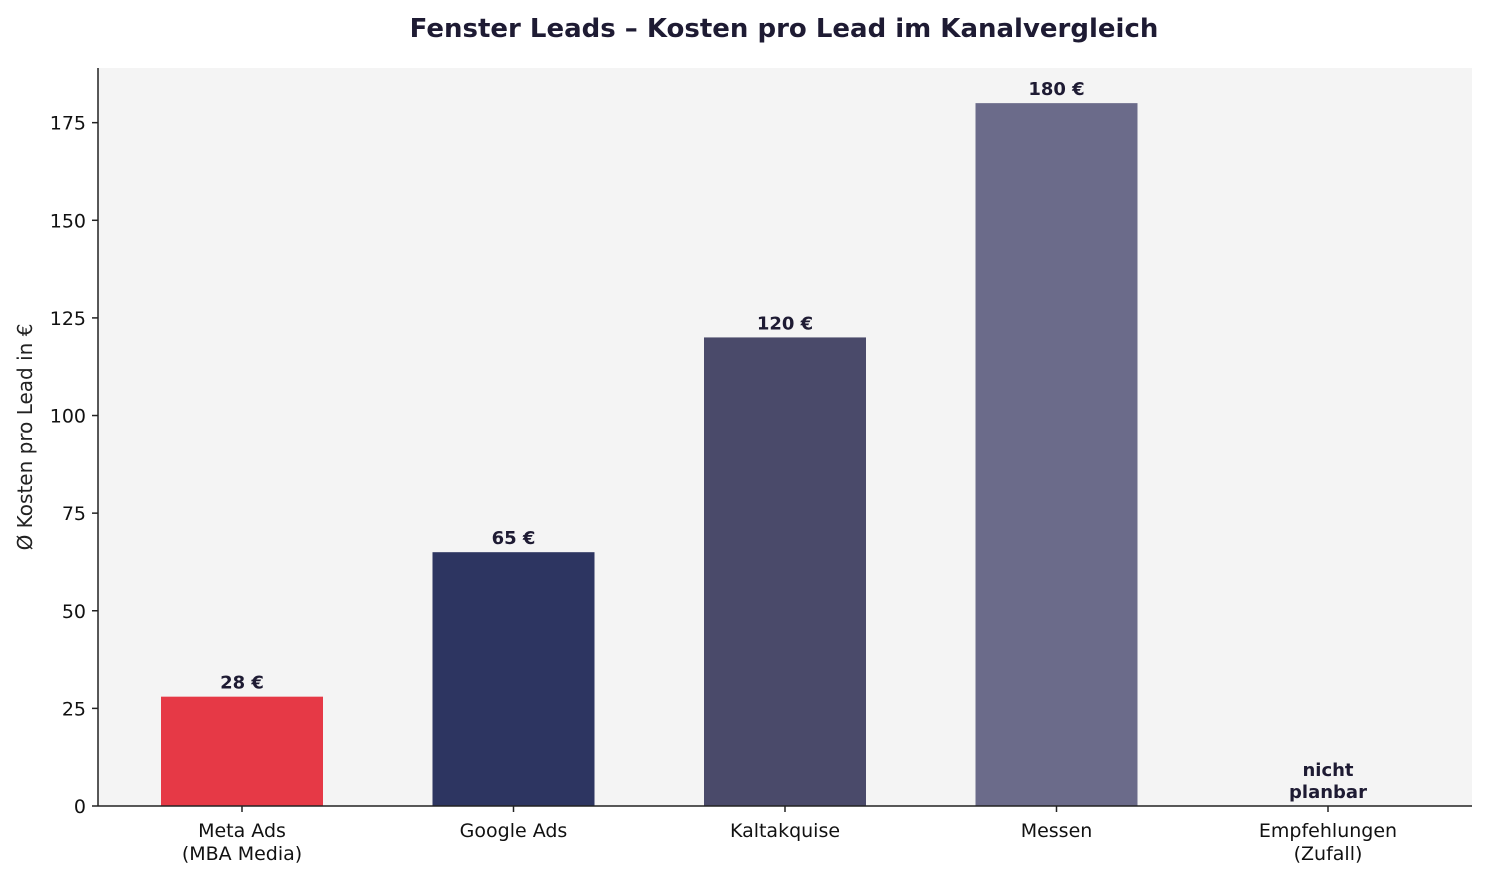 This screenshot has width=1486, height=881. I want to click on y-tick-label: 25, so click(74, 709).